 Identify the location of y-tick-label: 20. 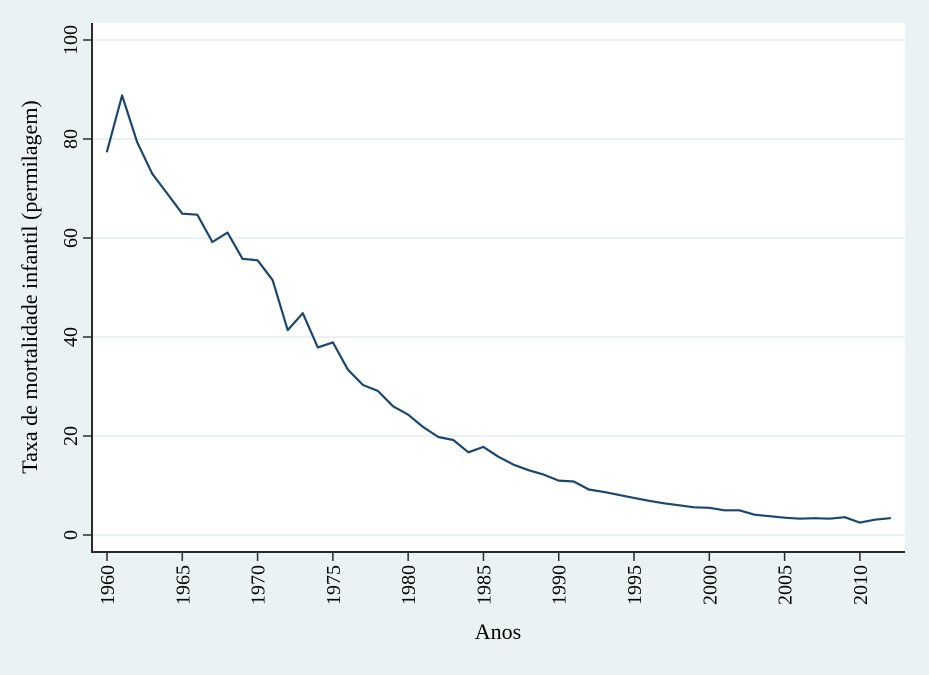
(71, 436).